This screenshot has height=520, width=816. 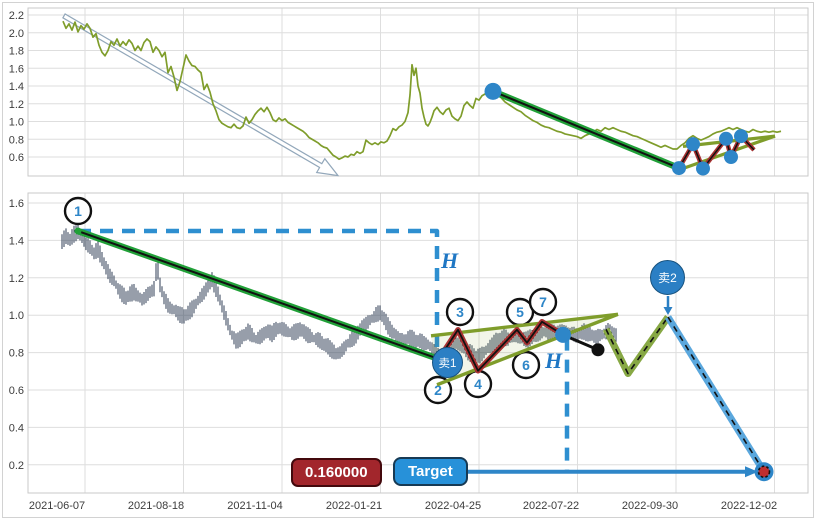 I want to click on x-tick-label: 2022-01-21, so click(x=354, y=506).